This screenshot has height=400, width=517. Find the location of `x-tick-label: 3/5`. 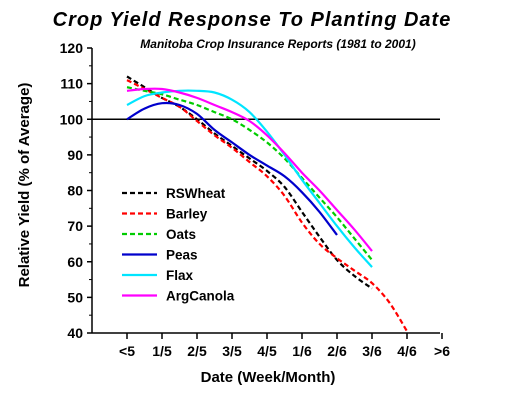

x-tick-label: 3/5 is located at coordinates (232, 351).